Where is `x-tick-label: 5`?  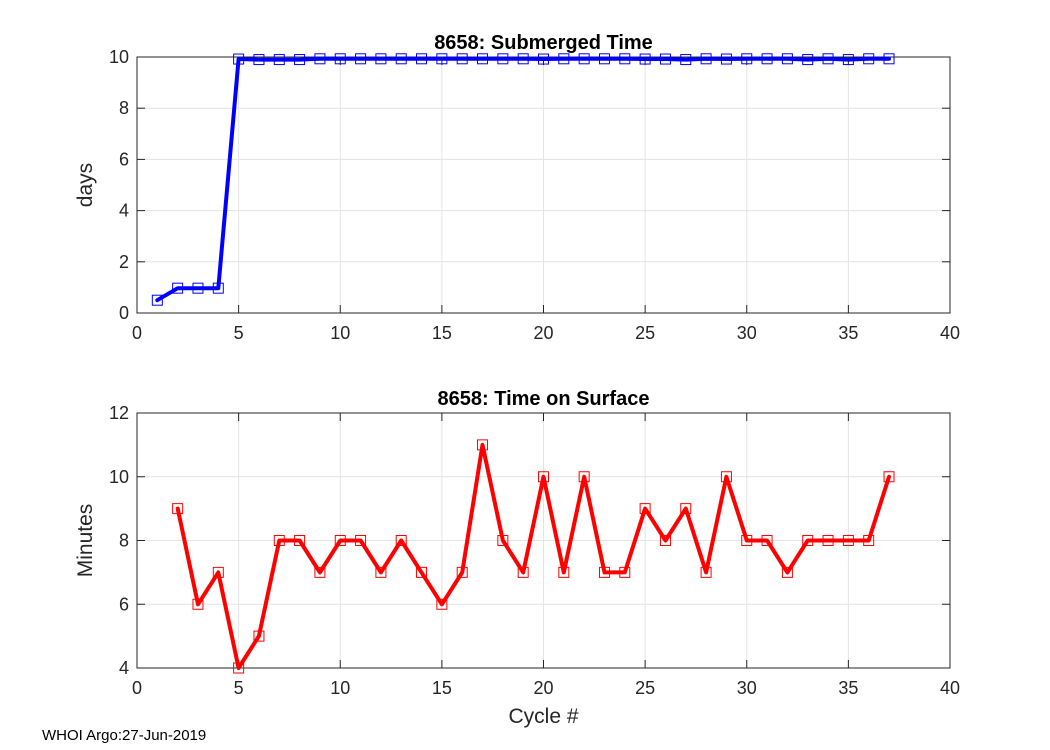 x-tick-label: 5 is located at coordinates (239, 333).